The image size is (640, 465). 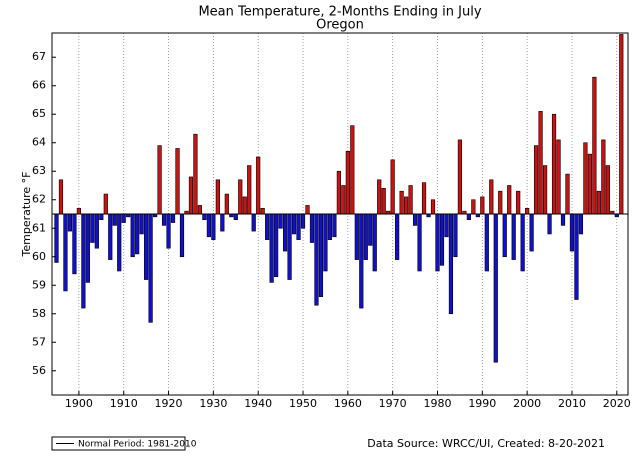 I want to click on x-tick-label: 2000, so click(x=527, y=403).